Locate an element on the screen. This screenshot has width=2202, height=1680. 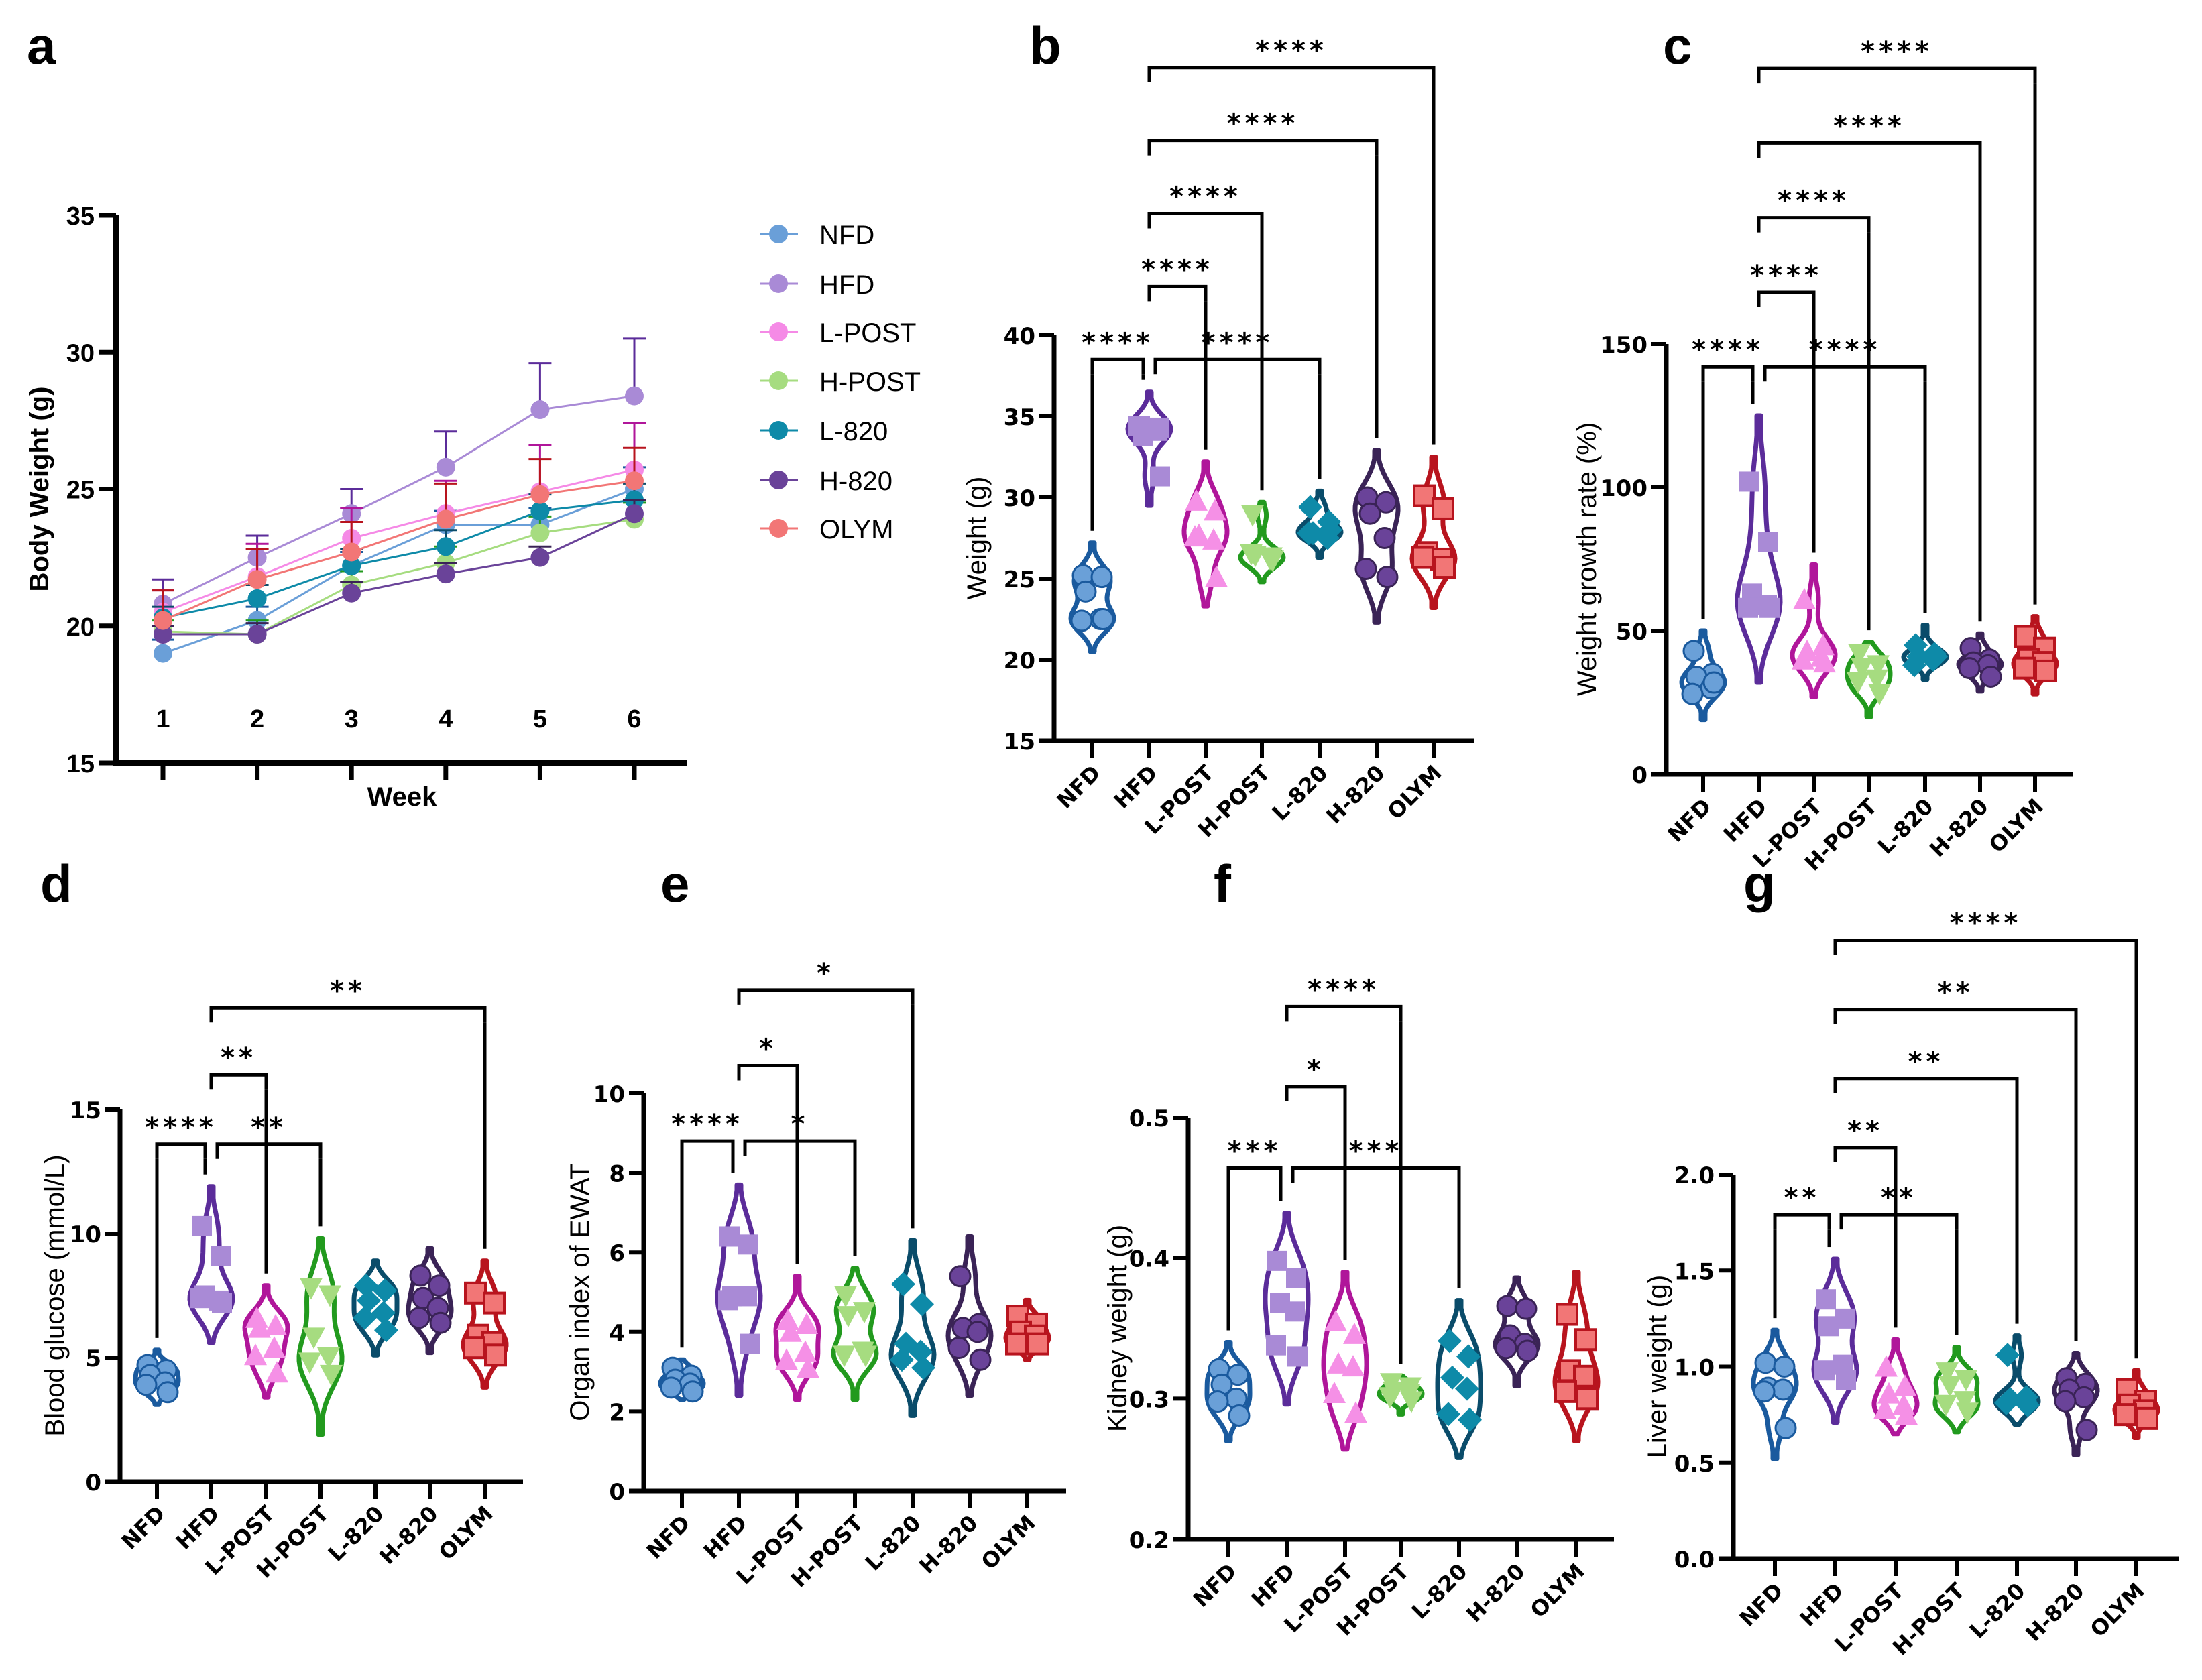
x-tick-label: 6 is located at coordinates (634, 719).